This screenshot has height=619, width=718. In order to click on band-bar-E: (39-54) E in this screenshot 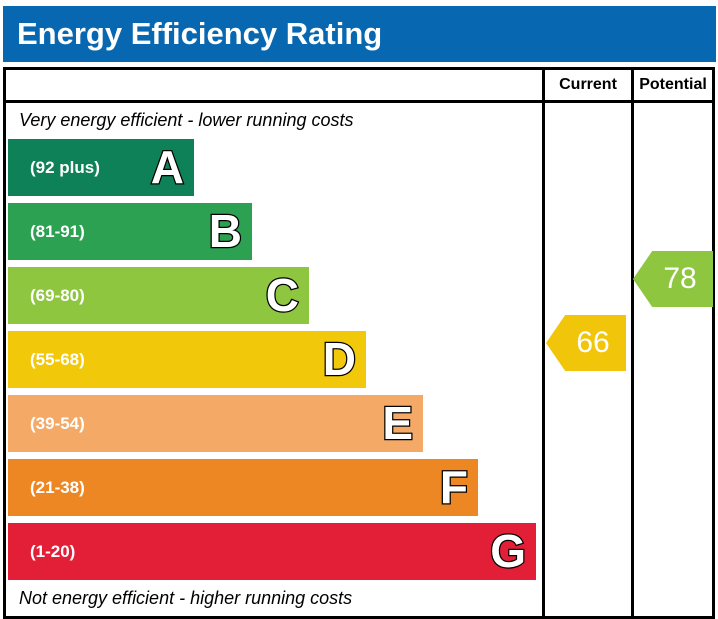, I will do `click(215, 423)`.